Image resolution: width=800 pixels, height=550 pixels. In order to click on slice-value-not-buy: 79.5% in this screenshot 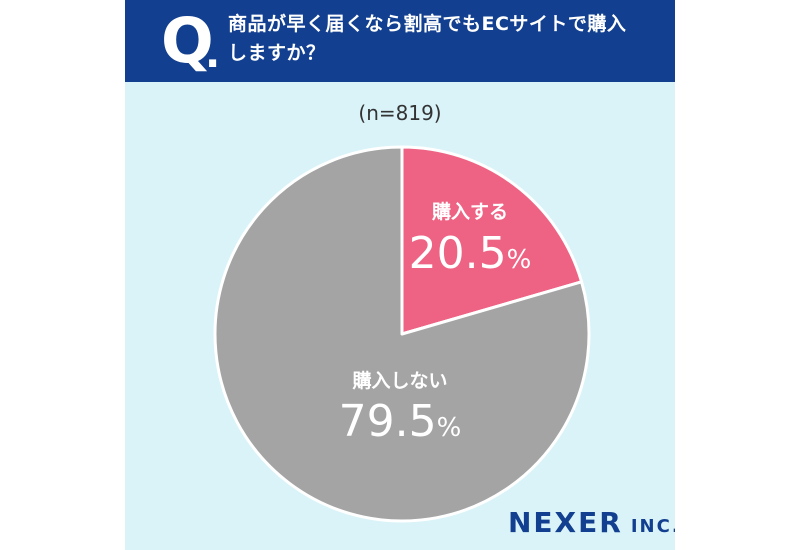, I will do `click(400, 421)`.